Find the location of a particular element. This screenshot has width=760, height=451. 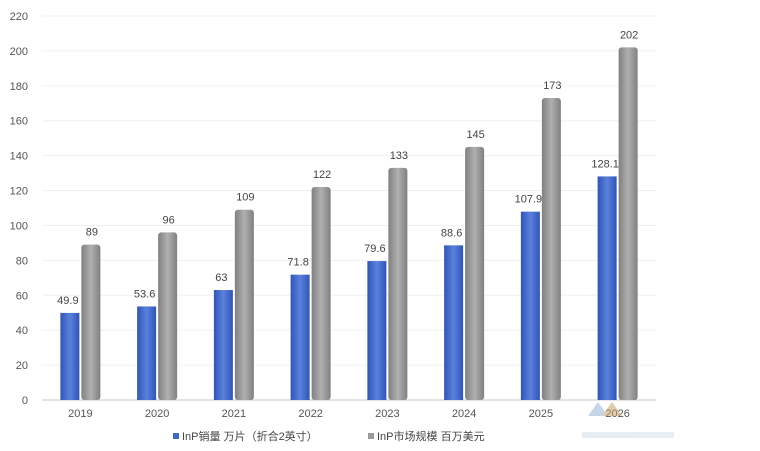

bar-inp-volume-2020 is located at coordinates (147, 353).